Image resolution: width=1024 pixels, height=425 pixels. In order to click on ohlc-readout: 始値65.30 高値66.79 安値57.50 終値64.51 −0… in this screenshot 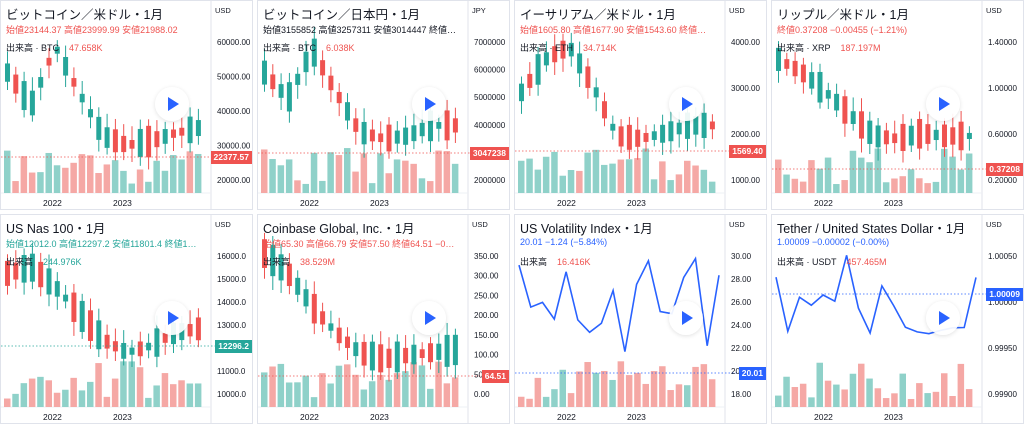, I will do `click(363, 243)`.